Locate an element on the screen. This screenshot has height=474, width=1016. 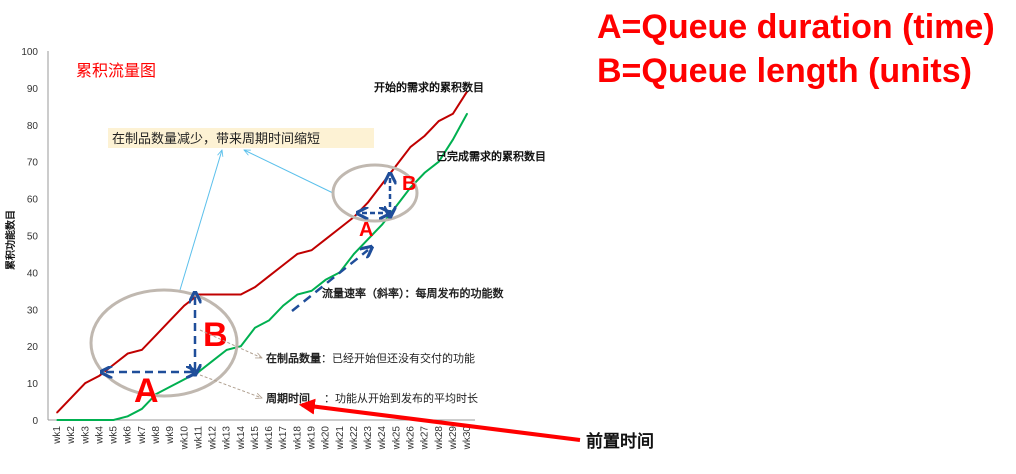
x-tick-label: wk1 is located at coordinates (57, 435).